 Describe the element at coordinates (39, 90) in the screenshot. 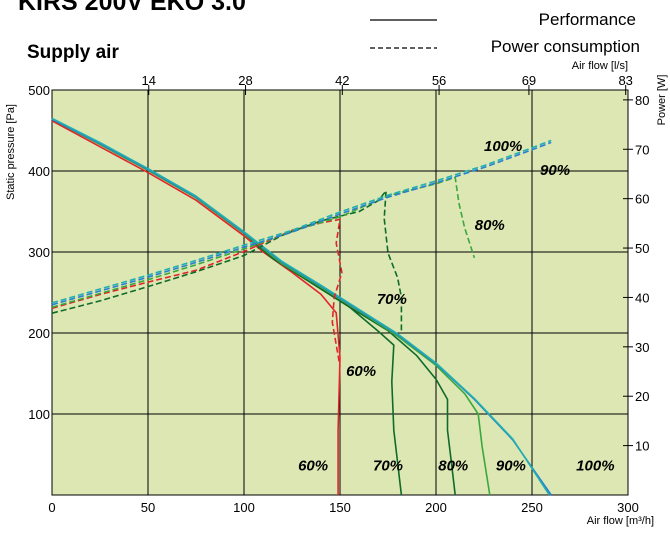

I see `y-tick-label: 500` at that location.